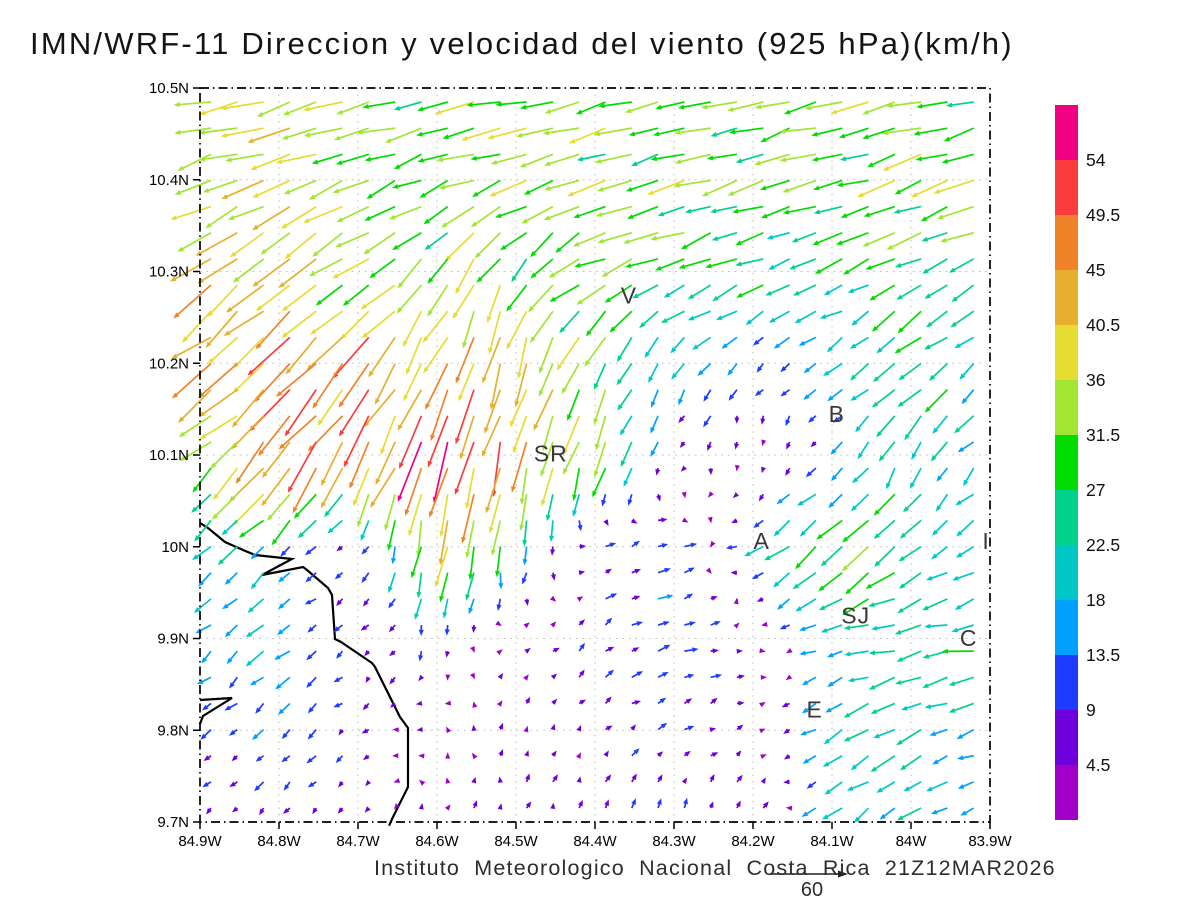 This screenshot has width=1200, height=900. What do you see at coordinates (1095, 600) in the screenshot?
I see `colorbar-label: 18` at bounding box center [1095, 600].